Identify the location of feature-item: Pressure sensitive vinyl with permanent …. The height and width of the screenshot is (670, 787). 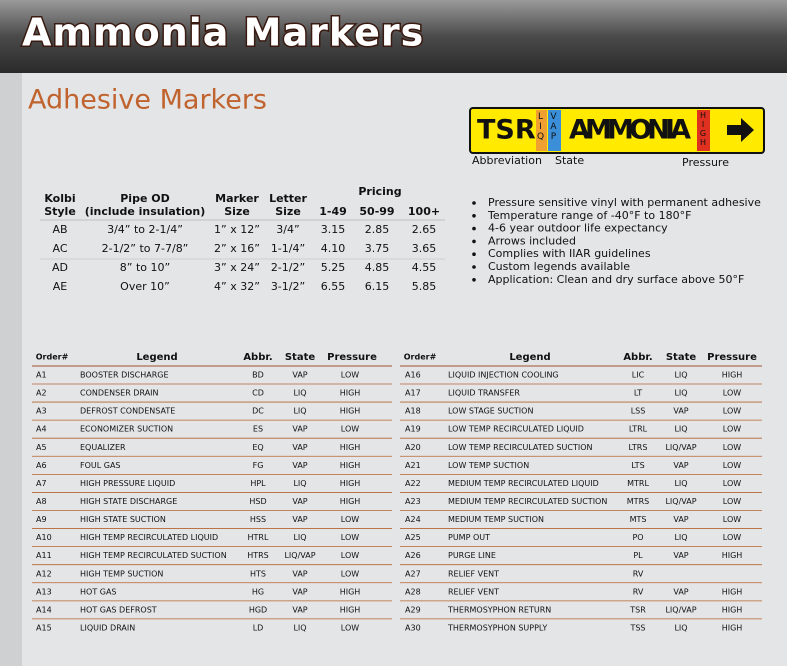
(624, 202).